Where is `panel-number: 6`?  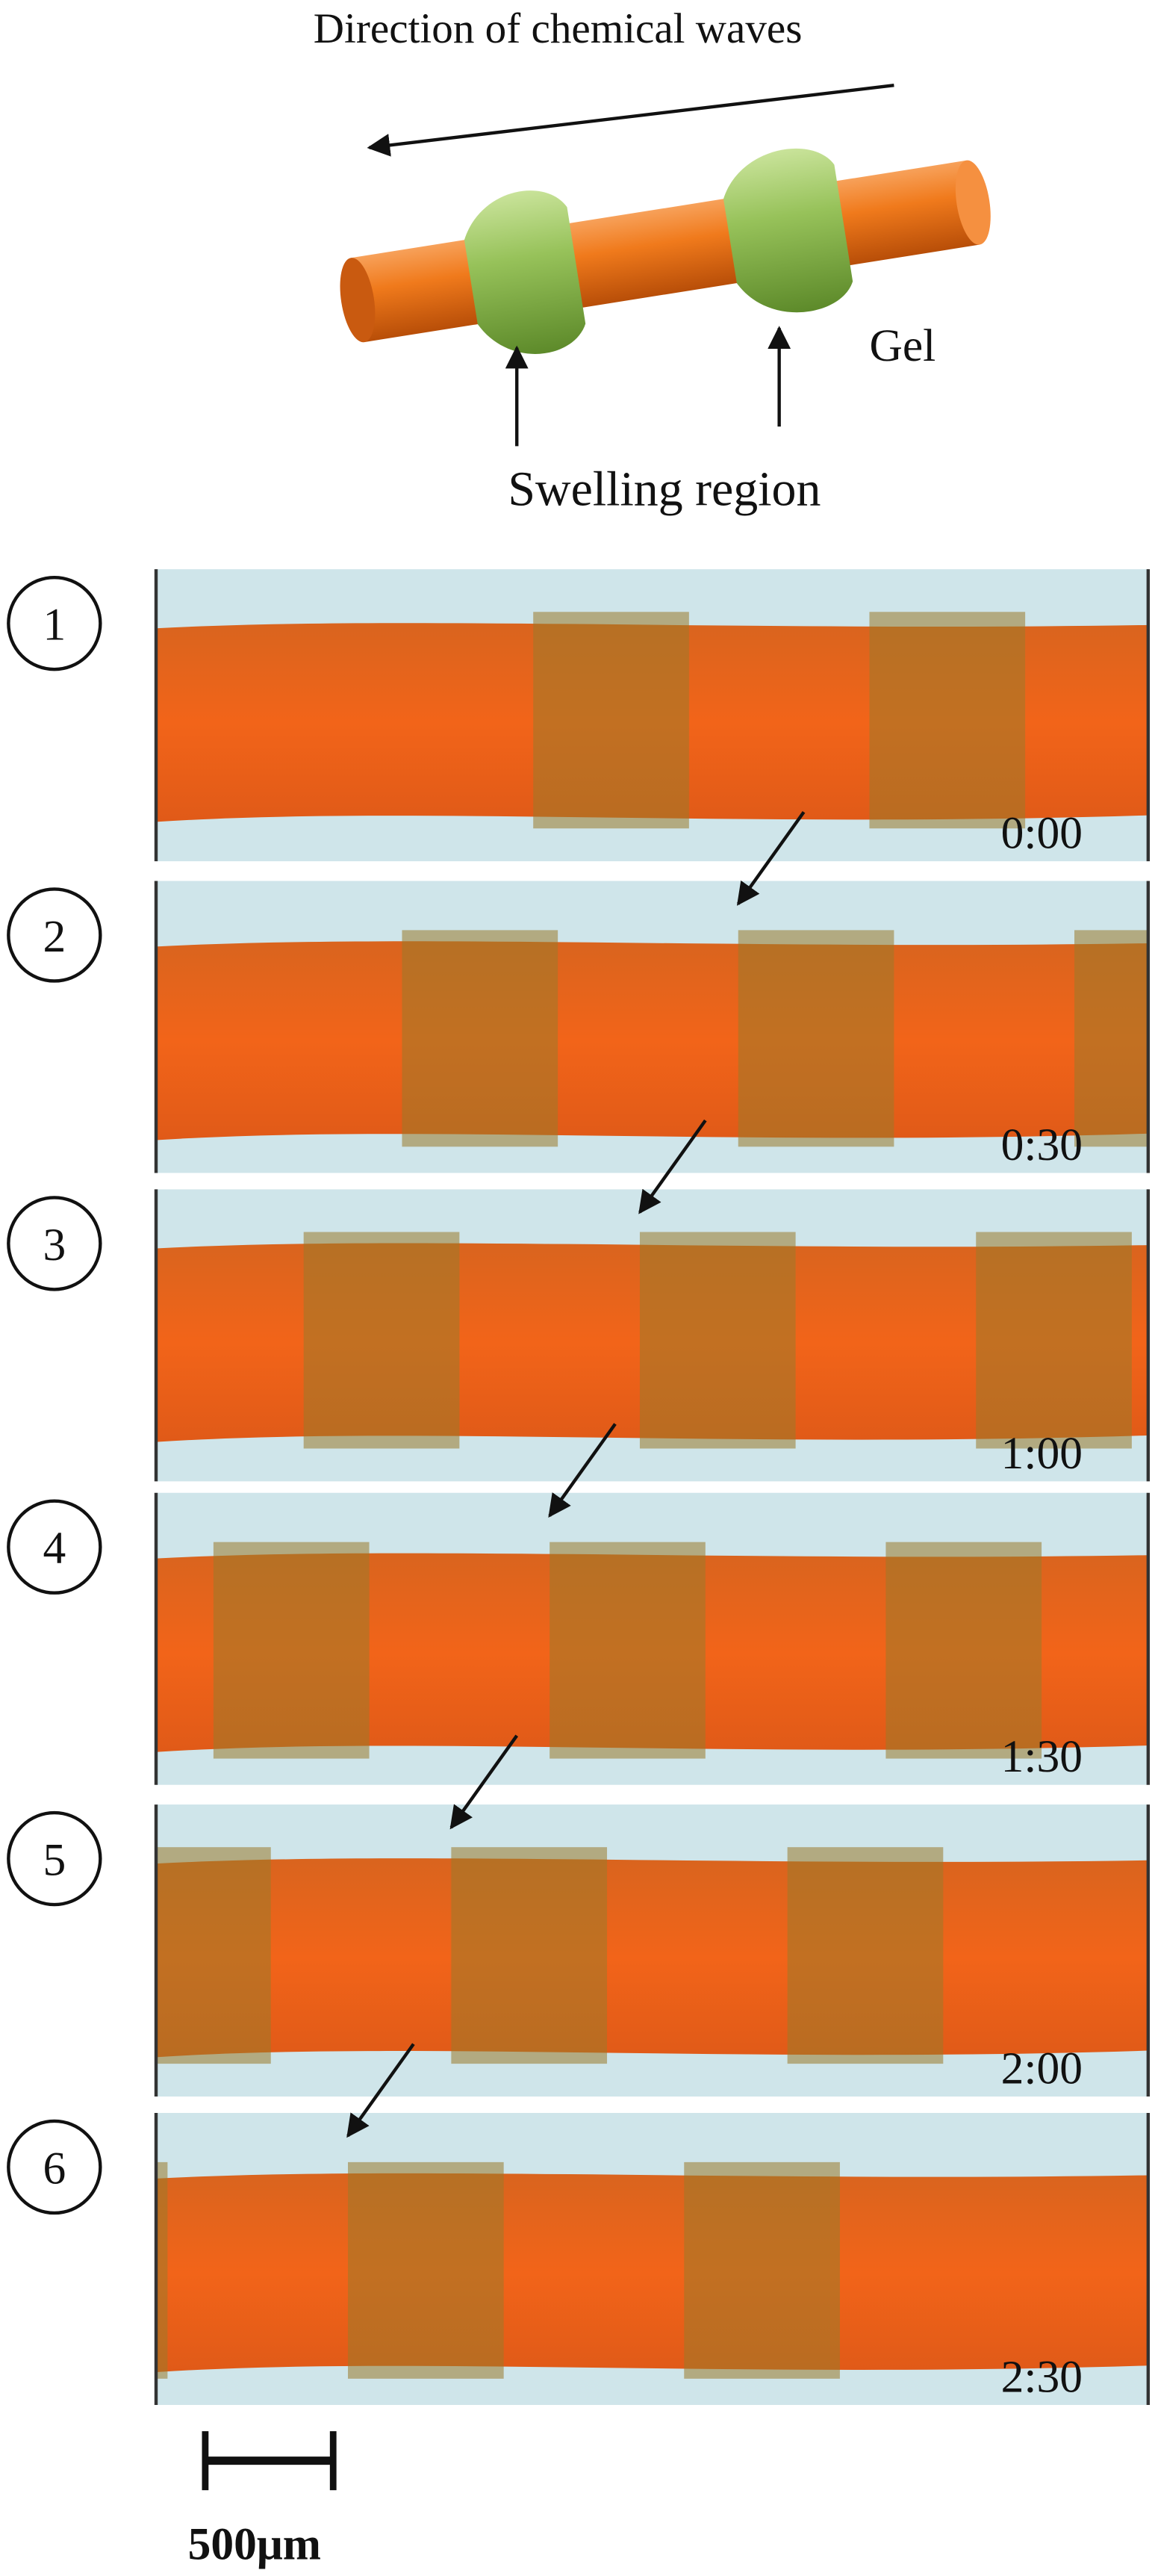 panel-number: 6 is located at coordinates (54, 2168).